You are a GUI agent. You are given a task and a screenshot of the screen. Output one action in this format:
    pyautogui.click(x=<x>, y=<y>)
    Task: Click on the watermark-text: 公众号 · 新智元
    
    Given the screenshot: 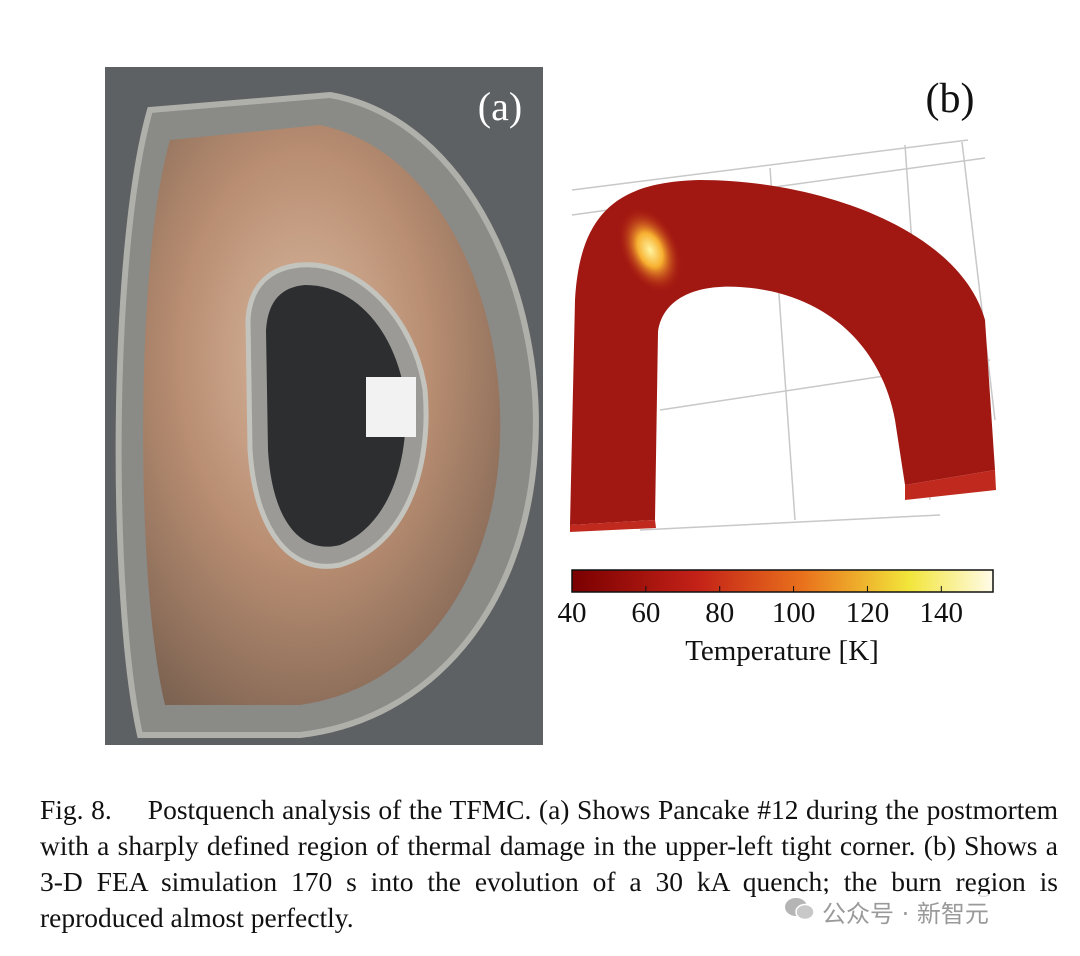 What is the action you would take?
    pyautogui.click(x=905, y=914)
    